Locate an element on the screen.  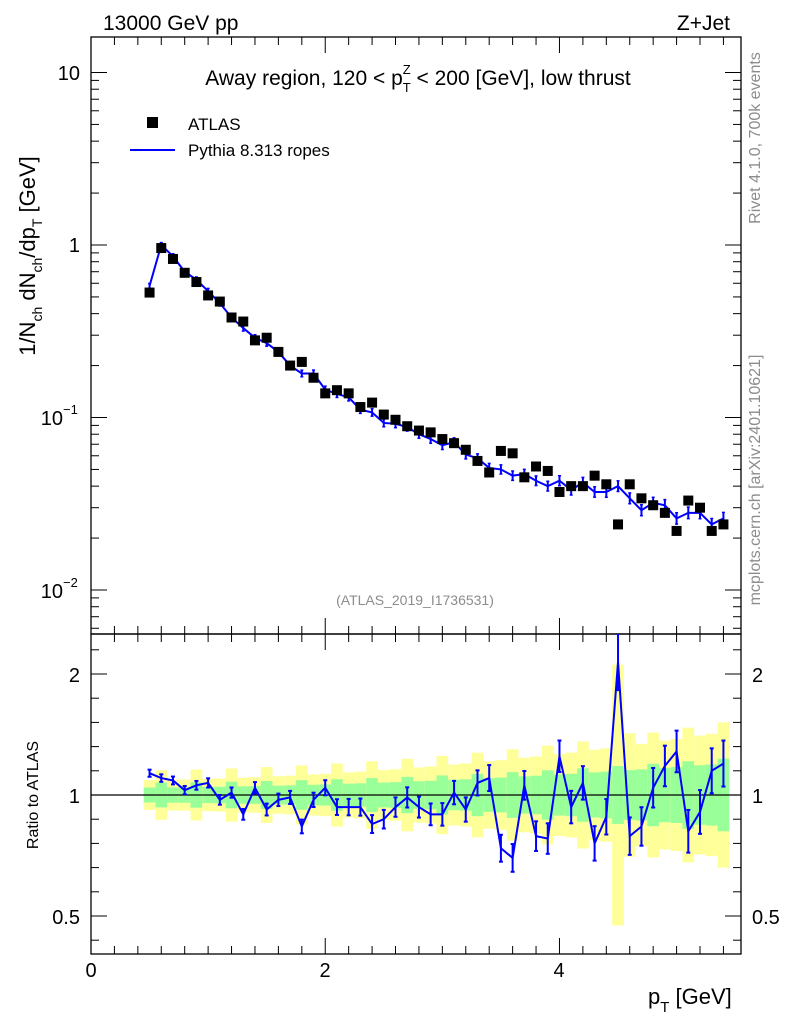
y-tick-1: 1 is located at coordinates (74, 246).